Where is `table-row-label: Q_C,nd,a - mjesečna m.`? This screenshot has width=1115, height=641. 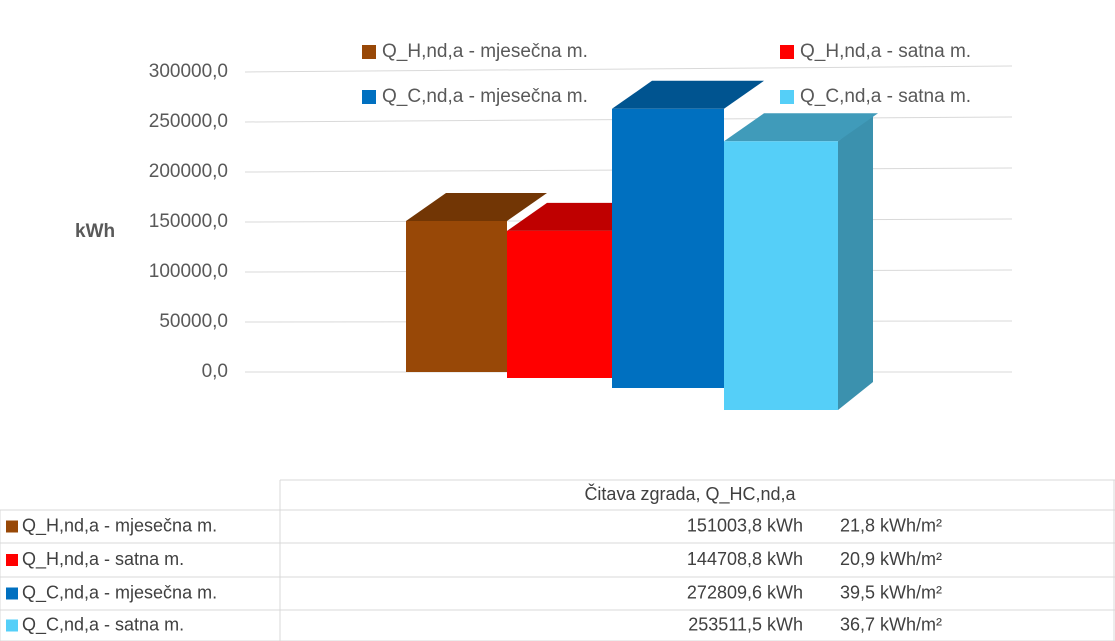 table-row-label: Q_C,nd,a - mjesečna m. is located at coordinates (119, 592).